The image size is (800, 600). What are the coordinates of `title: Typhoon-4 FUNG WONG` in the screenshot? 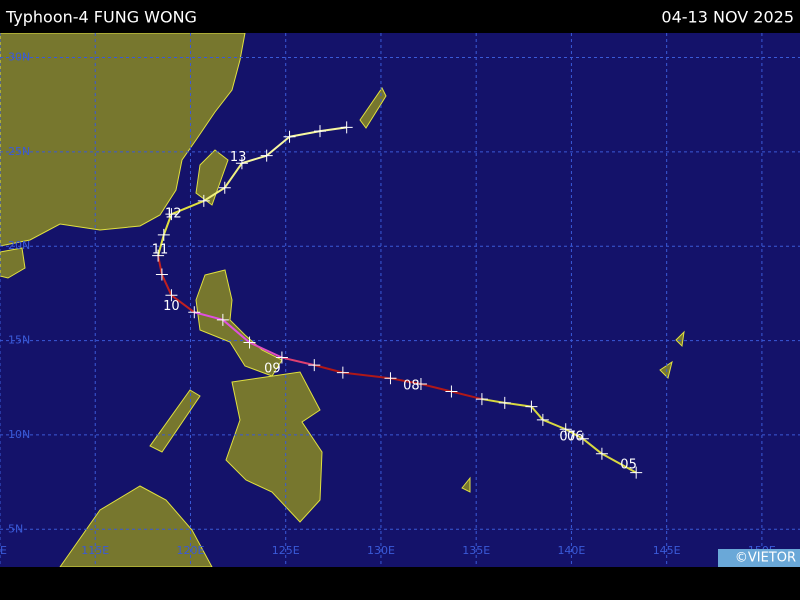 It's located at (101, 17).